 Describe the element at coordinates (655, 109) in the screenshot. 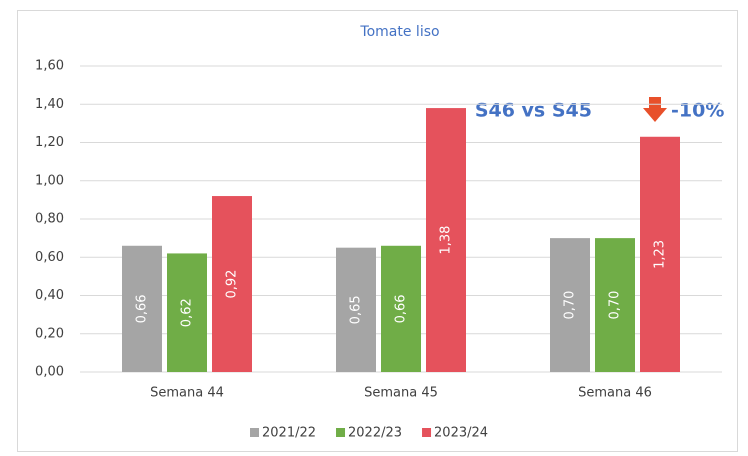

I see `down-arrow-icon` at that location.